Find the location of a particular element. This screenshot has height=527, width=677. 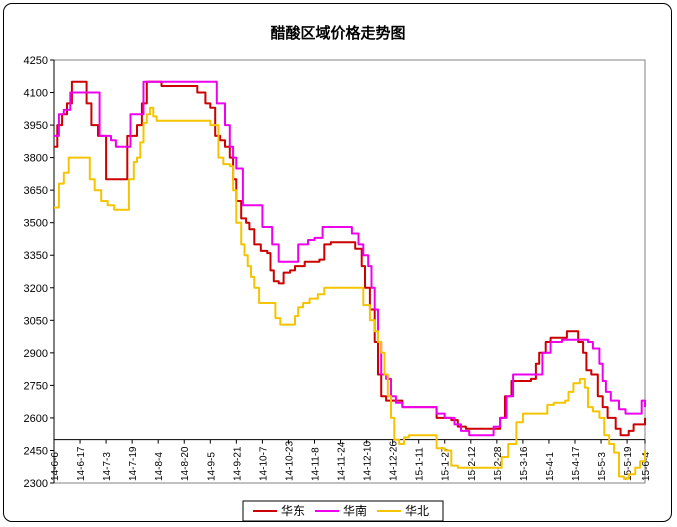

y-tick-label: 2900 is located at coordinates (36, 354).